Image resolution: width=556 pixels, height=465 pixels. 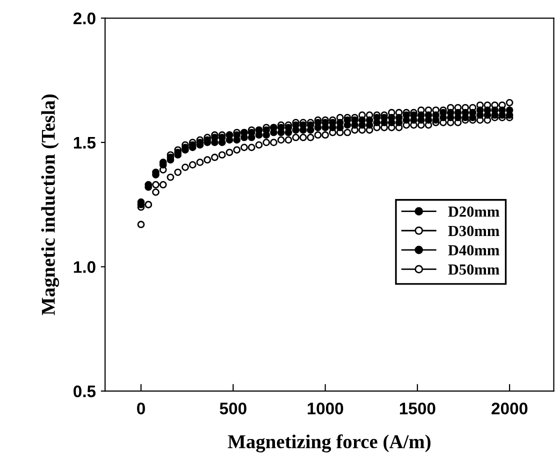 I want to click on x-tick-label: 1500, so click(x=418, y=408).